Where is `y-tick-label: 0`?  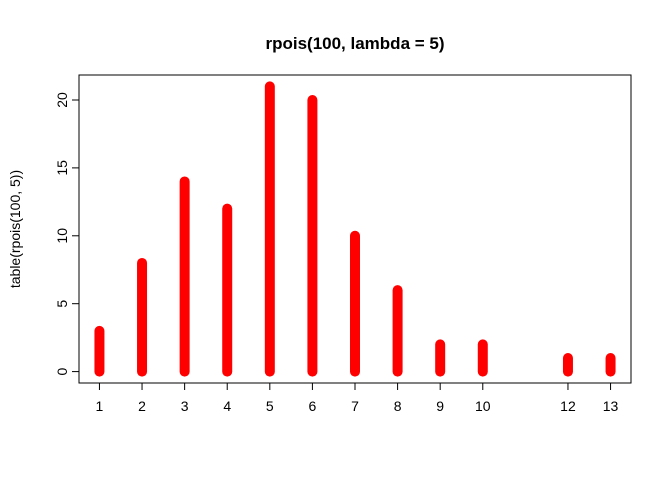 y-tick-label: 0 is located at coordinates (62, 371).